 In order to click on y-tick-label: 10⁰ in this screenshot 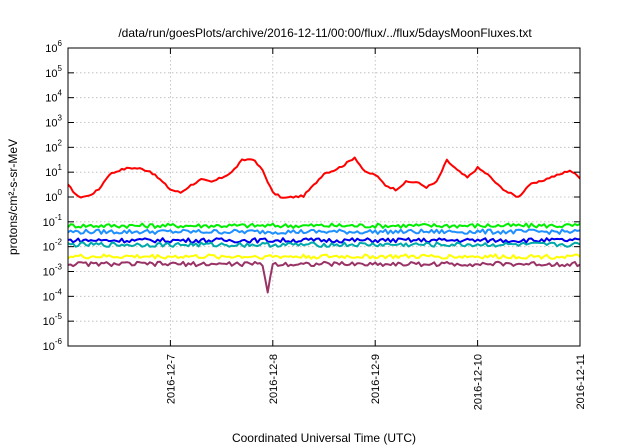, I will do `click(53, 196)`.